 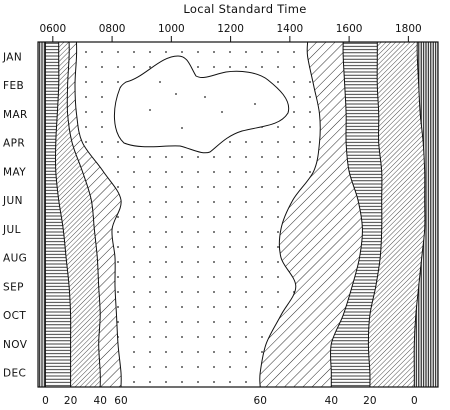 What do you see at coordinates (244, 9) in the screenshot?
I see `chart-title: Local Standard Time` at bounding box center [244, 9].